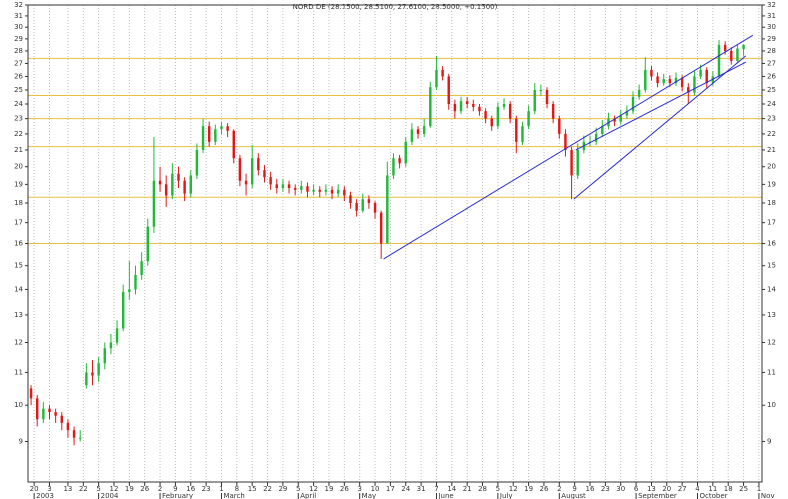 Image resolution: width=788 pixels, height=499 pixels. I want to click on x-tick-label: 12, so click(513, 489).